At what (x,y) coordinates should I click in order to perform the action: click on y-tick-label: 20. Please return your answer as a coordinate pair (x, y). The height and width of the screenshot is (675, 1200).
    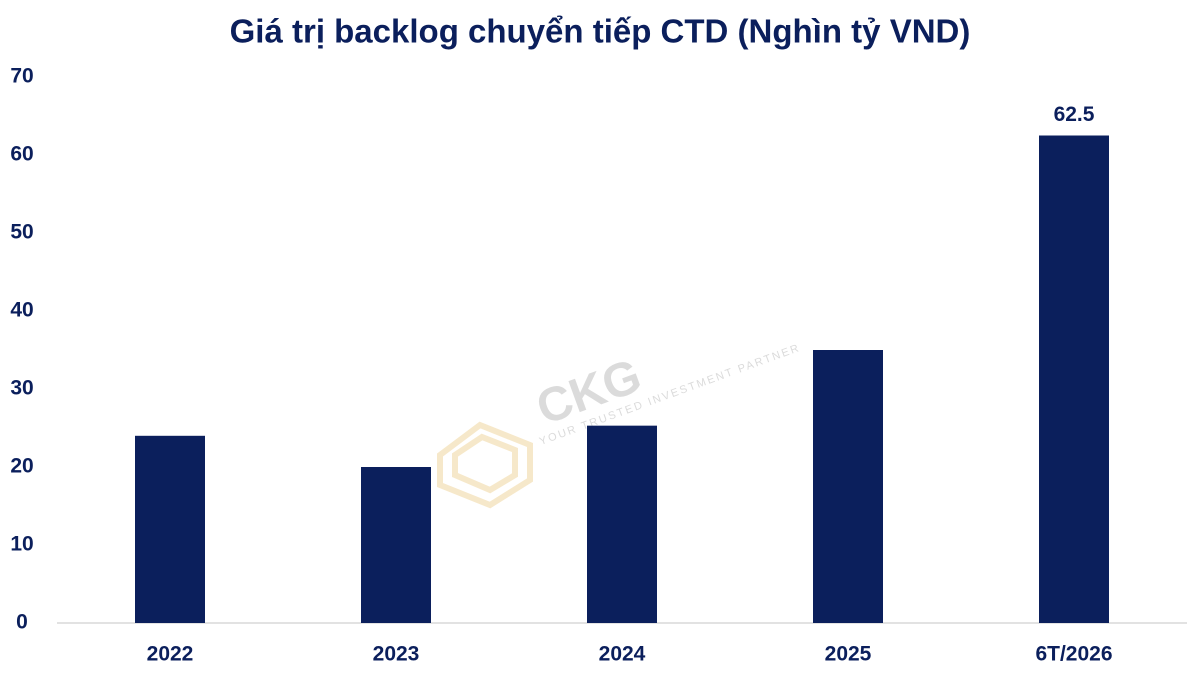
    Looking at the image, I should click on (21, 466).